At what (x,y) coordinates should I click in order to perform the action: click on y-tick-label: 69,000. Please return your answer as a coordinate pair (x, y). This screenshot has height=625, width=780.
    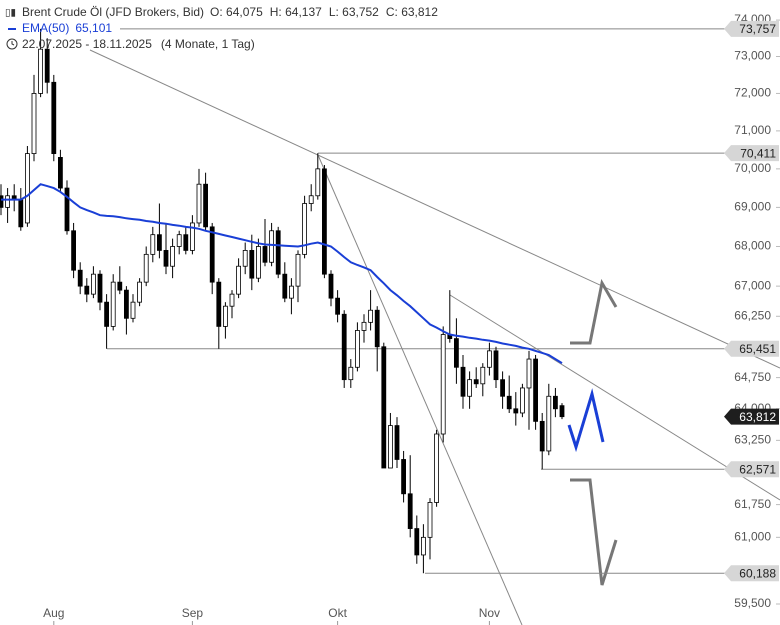
    Looking at the image, I should click on (752, 207).